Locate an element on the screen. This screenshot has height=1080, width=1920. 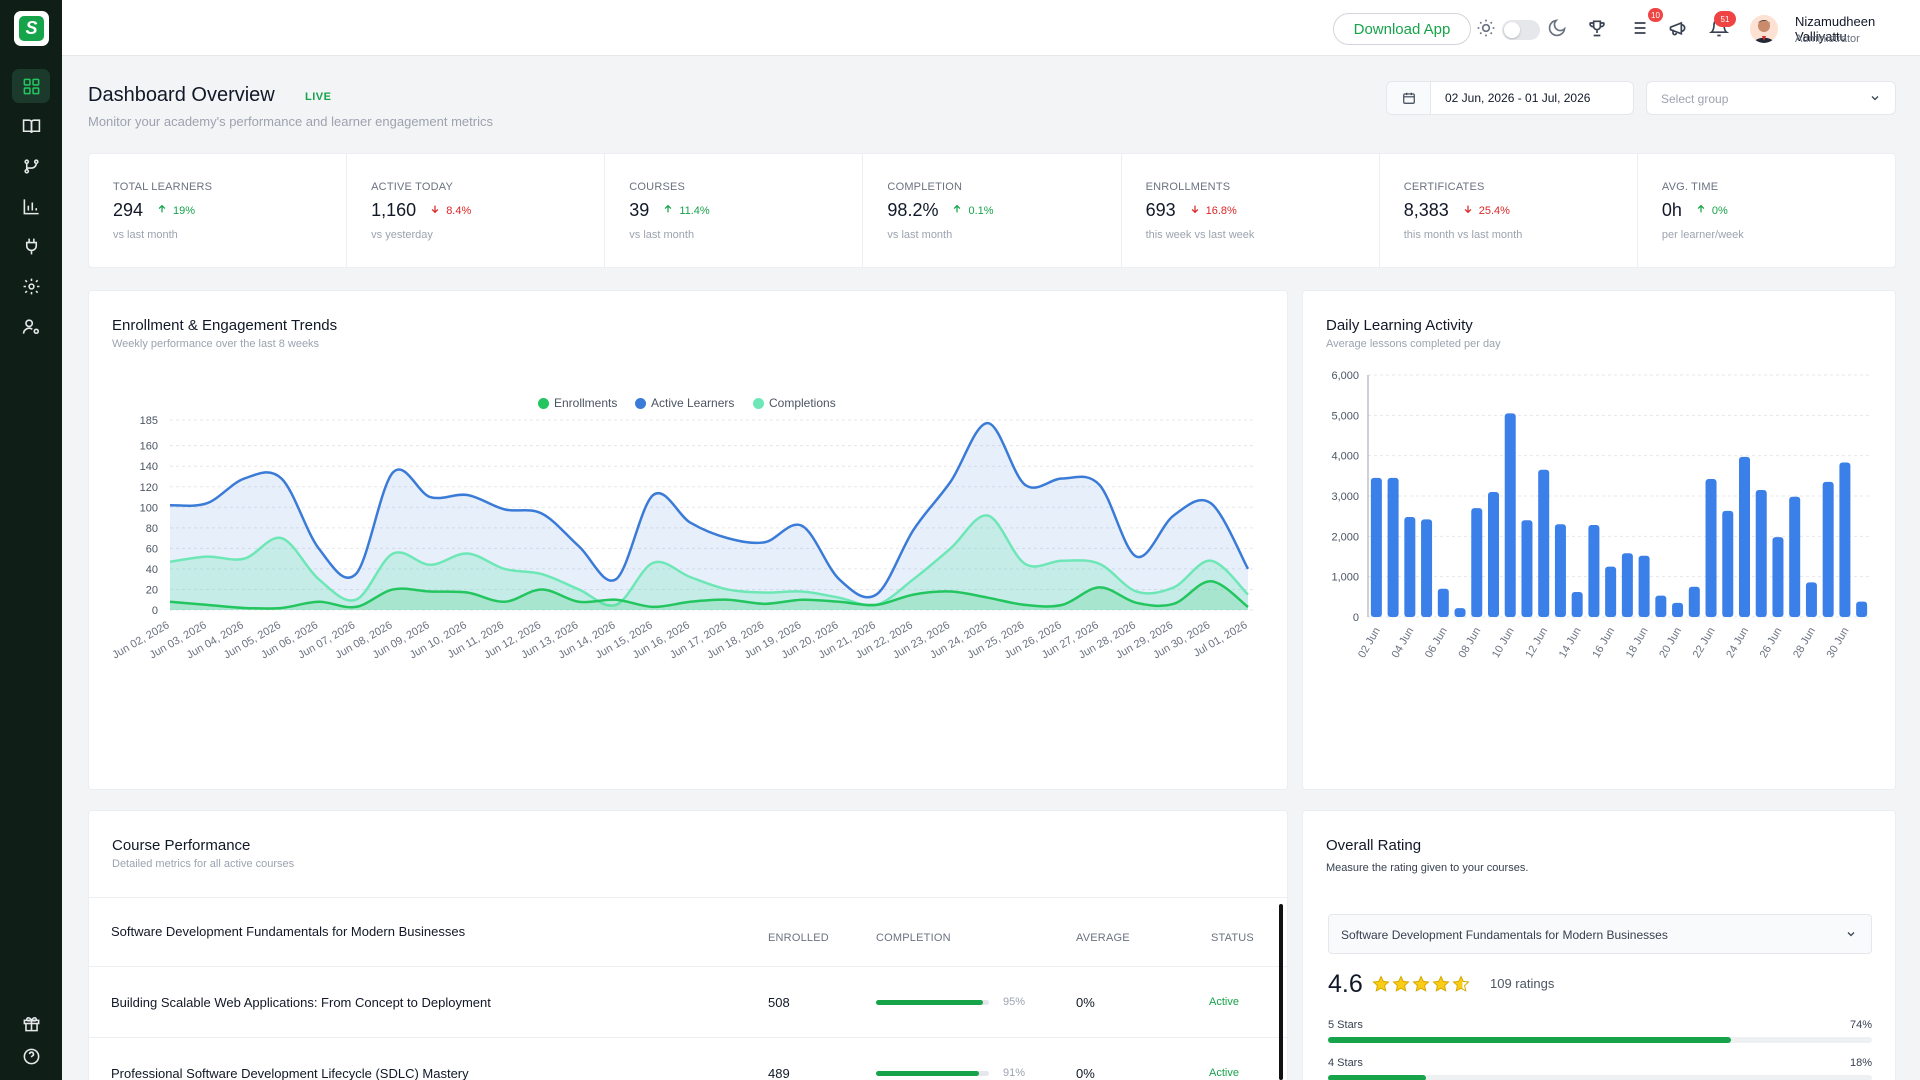
star-icon is located at coordinates (1381, 983).